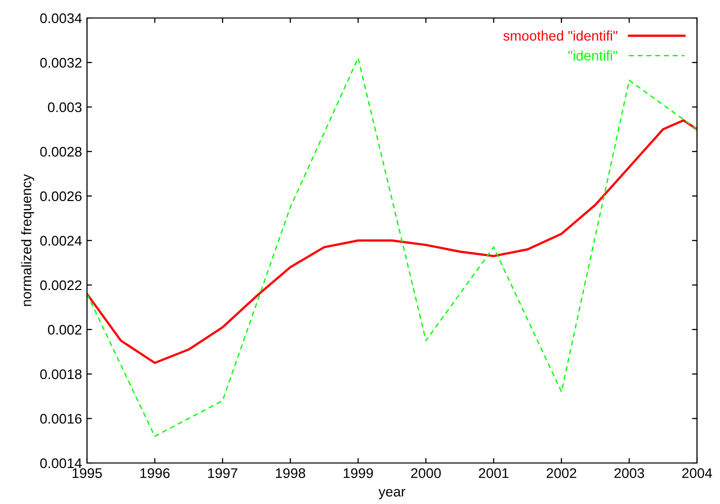 The image size is (720, 504). What do you see at coordinates (61, 63) in the screenshot?
I see `y-tick-label: 0.0032` at bounding box center [61, 63].